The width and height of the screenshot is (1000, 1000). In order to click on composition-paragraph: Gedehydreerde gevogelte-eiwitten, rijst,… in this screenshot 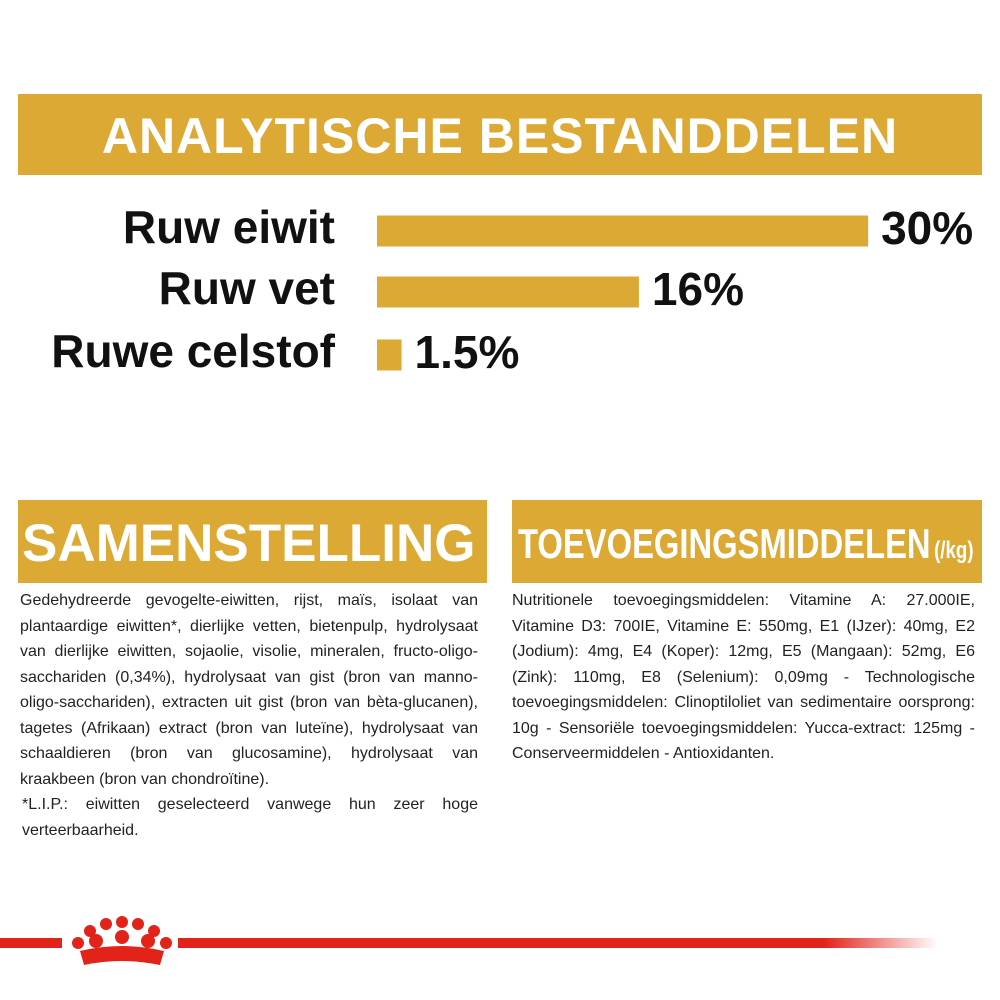, I will do `click(249, 690)`.